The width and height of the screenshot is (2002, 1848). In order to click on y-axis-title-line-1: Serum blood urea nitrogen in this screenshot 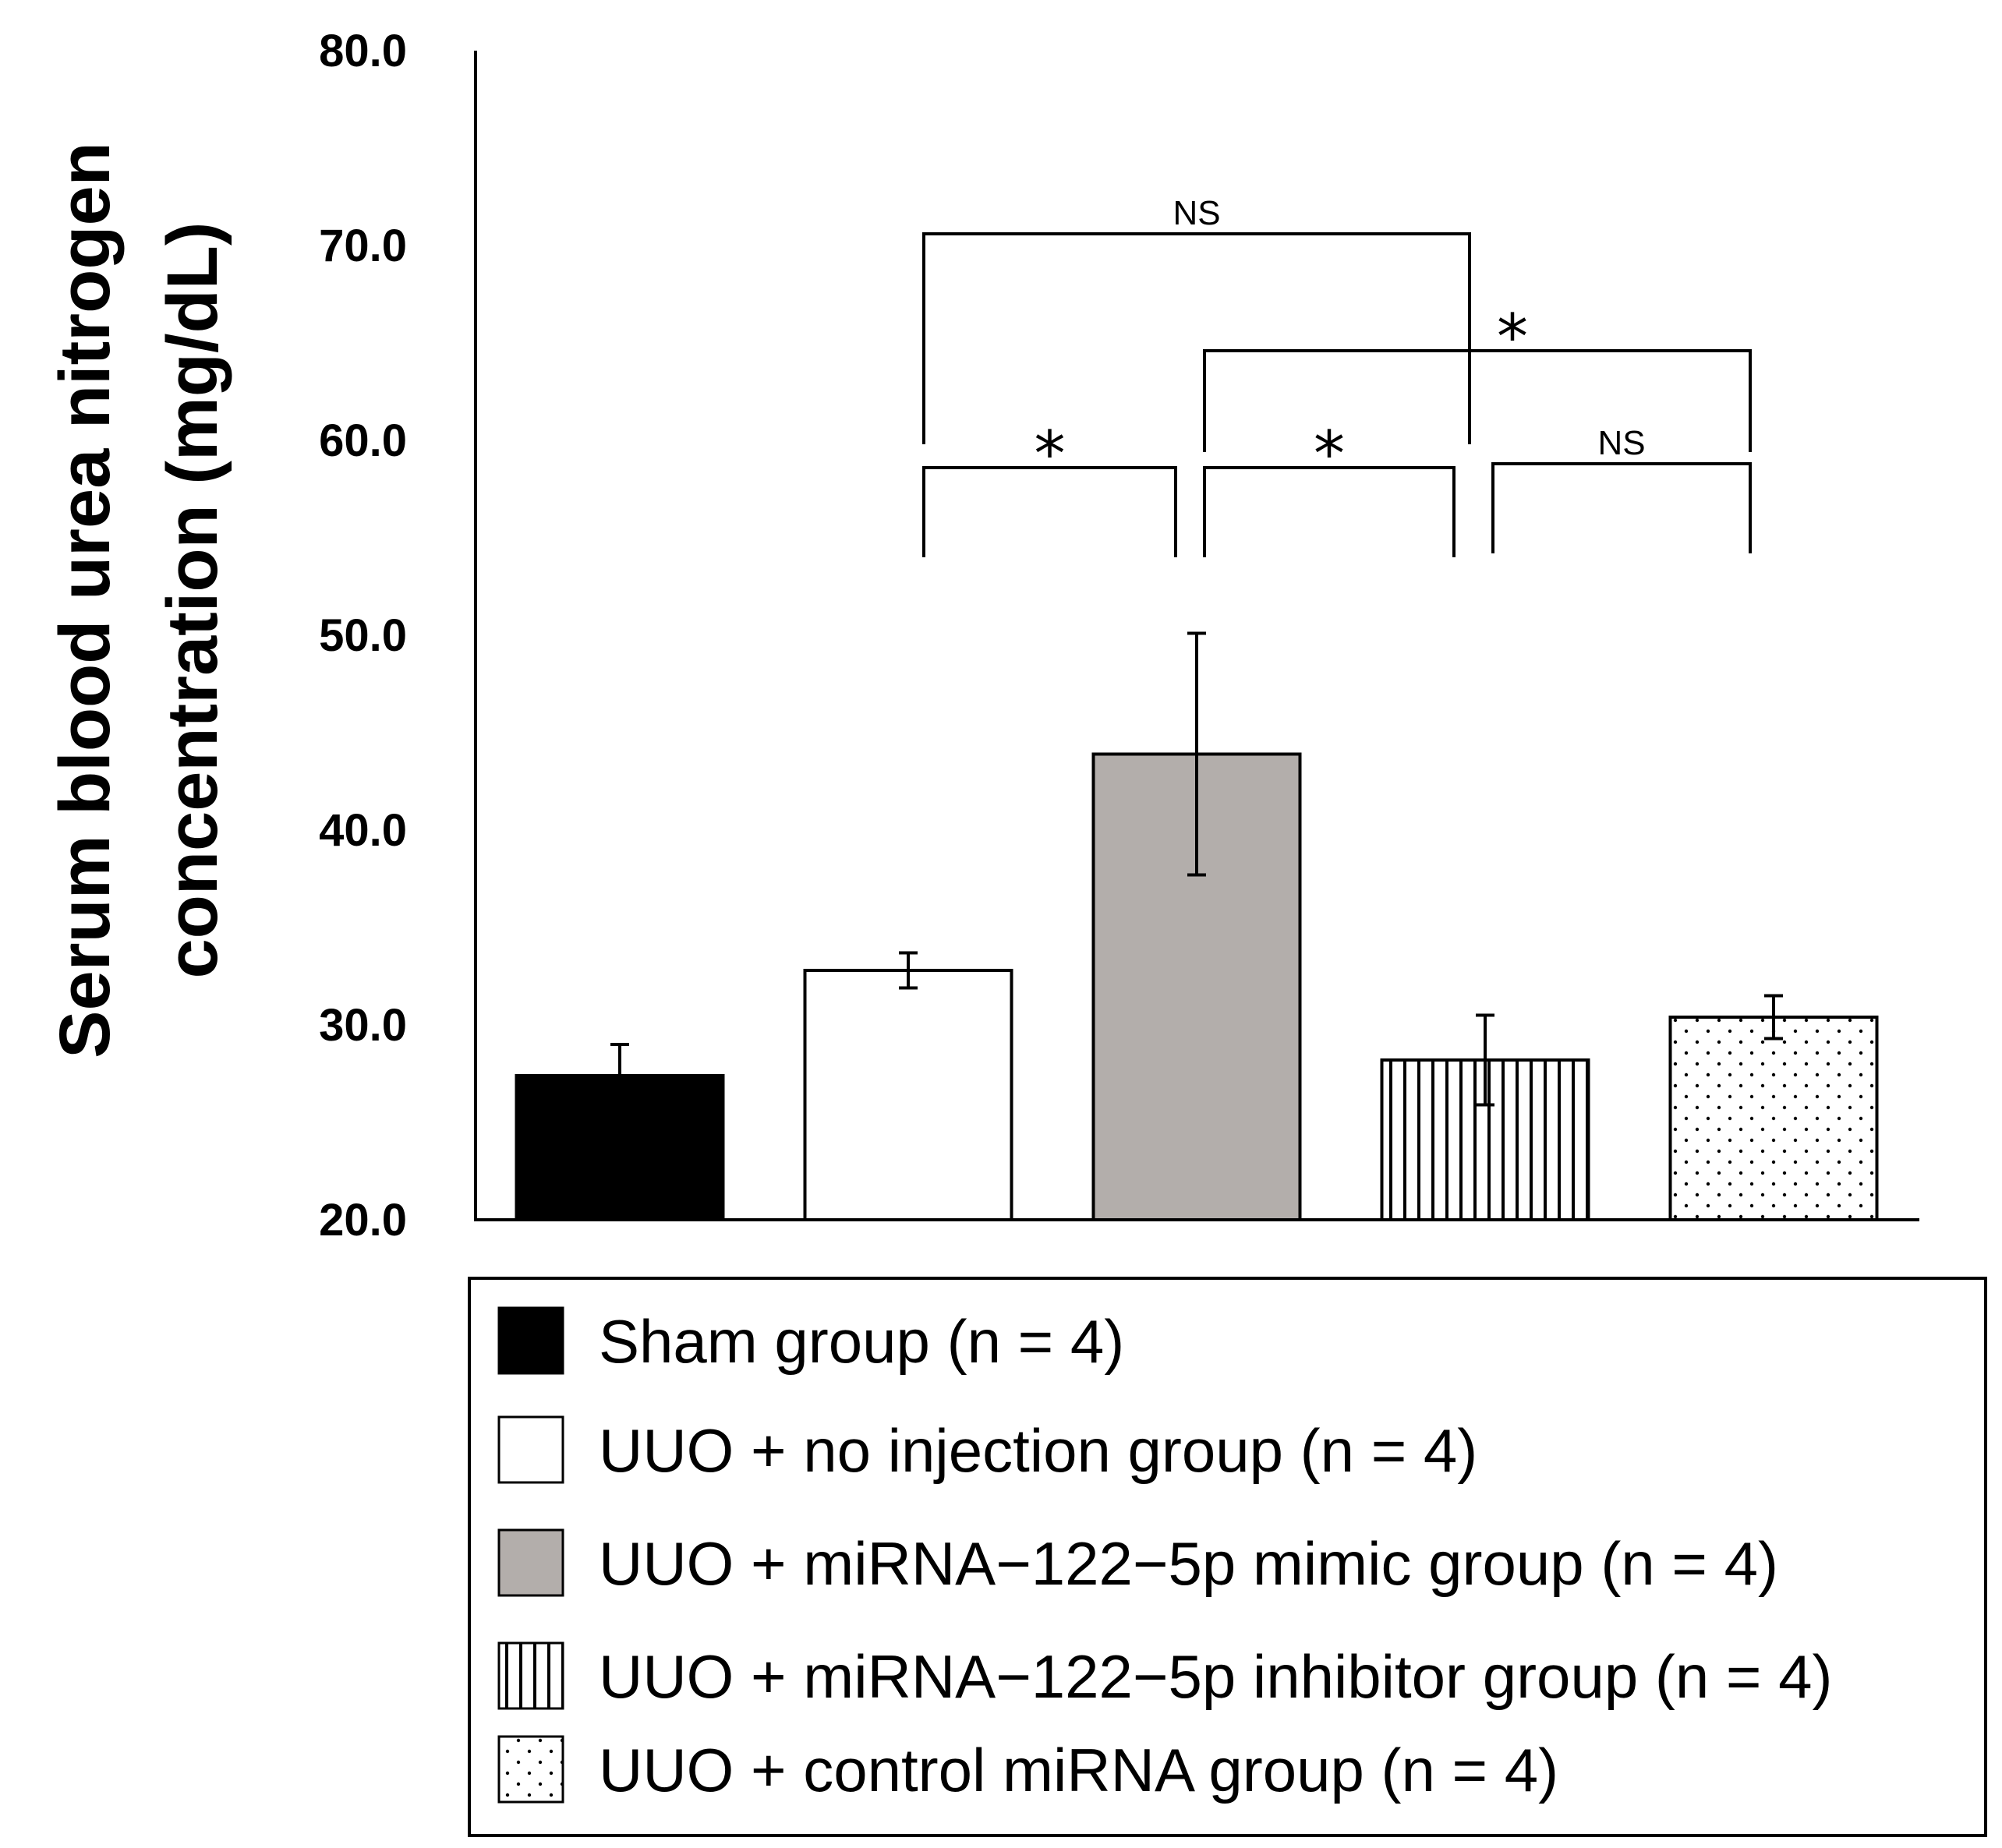, I will do `click(85, 600)`.